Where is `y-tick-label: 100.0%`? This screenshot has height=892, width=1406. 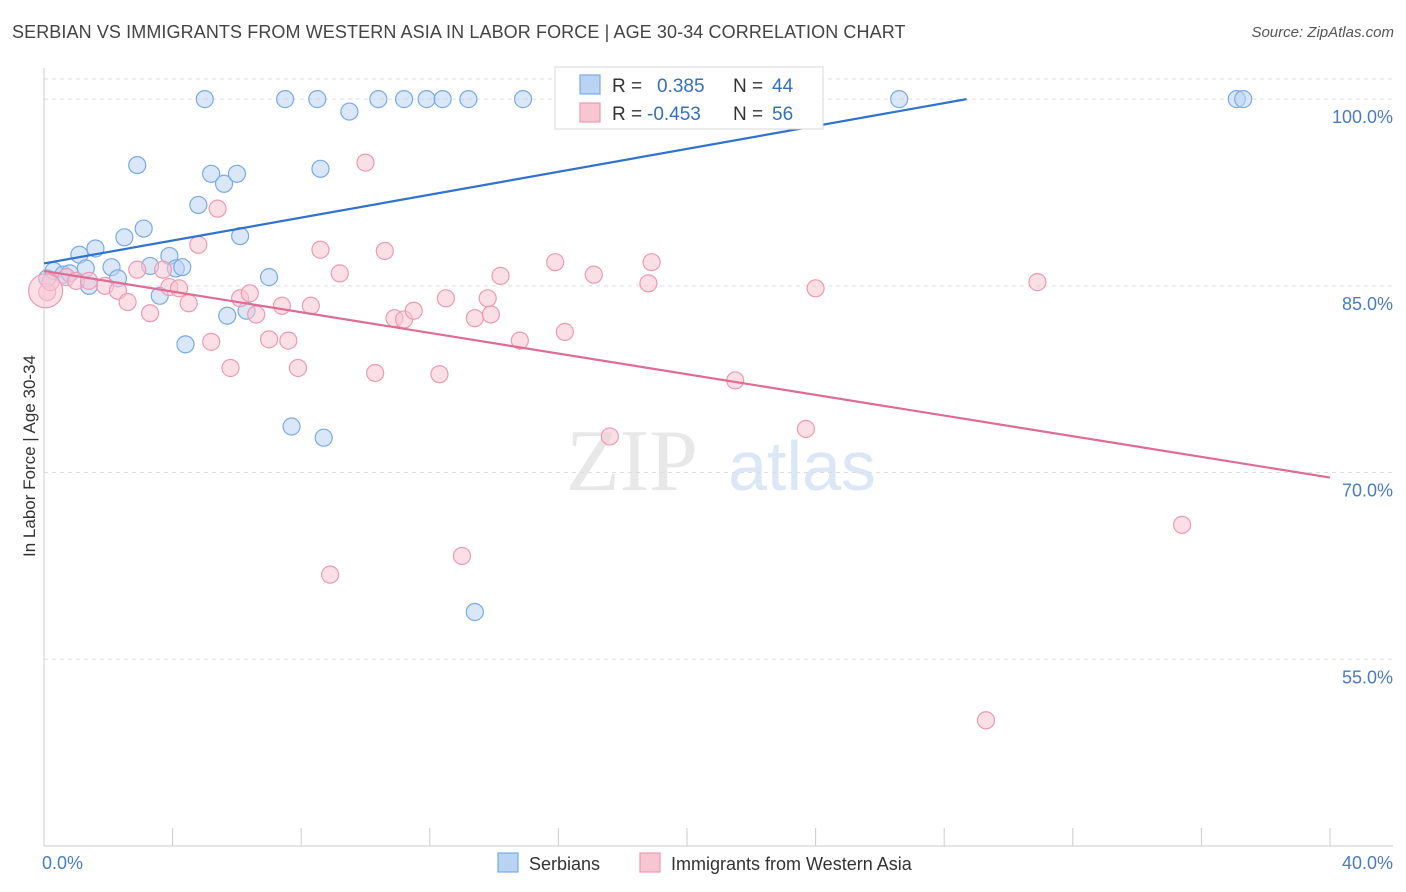 y-tick-label: 100.0% is located at coordinates (1362, 117).